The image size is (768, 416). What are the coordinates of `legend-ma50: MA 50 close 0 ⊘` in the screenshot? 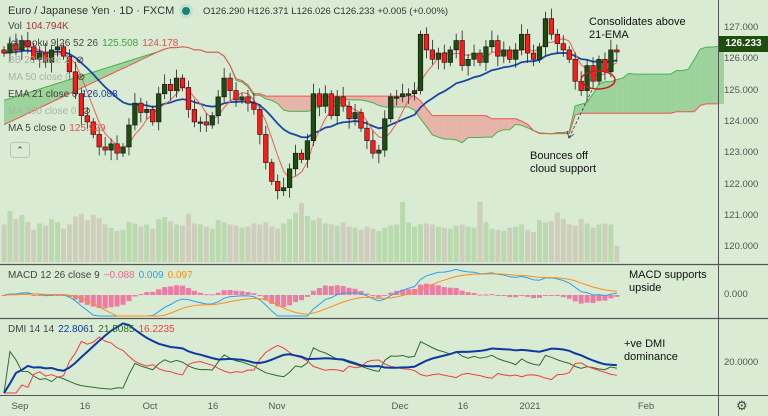 It's located at (48, 77).